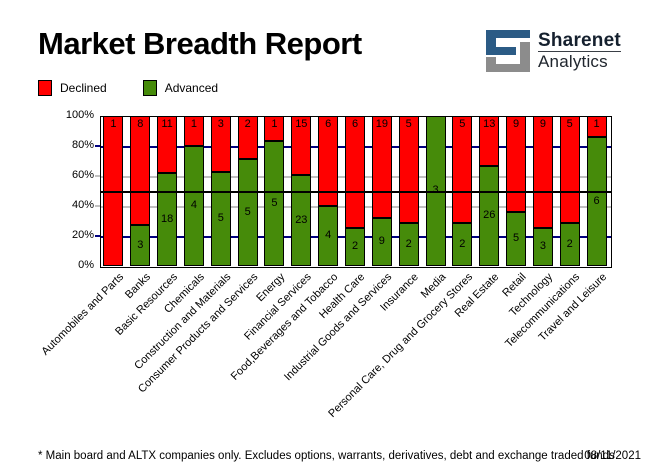 The width and height of the screenshot is (655, 470). Describe the element at coordinates (149, 88) in the screenshot. I see `advanced-swatch` at that location.